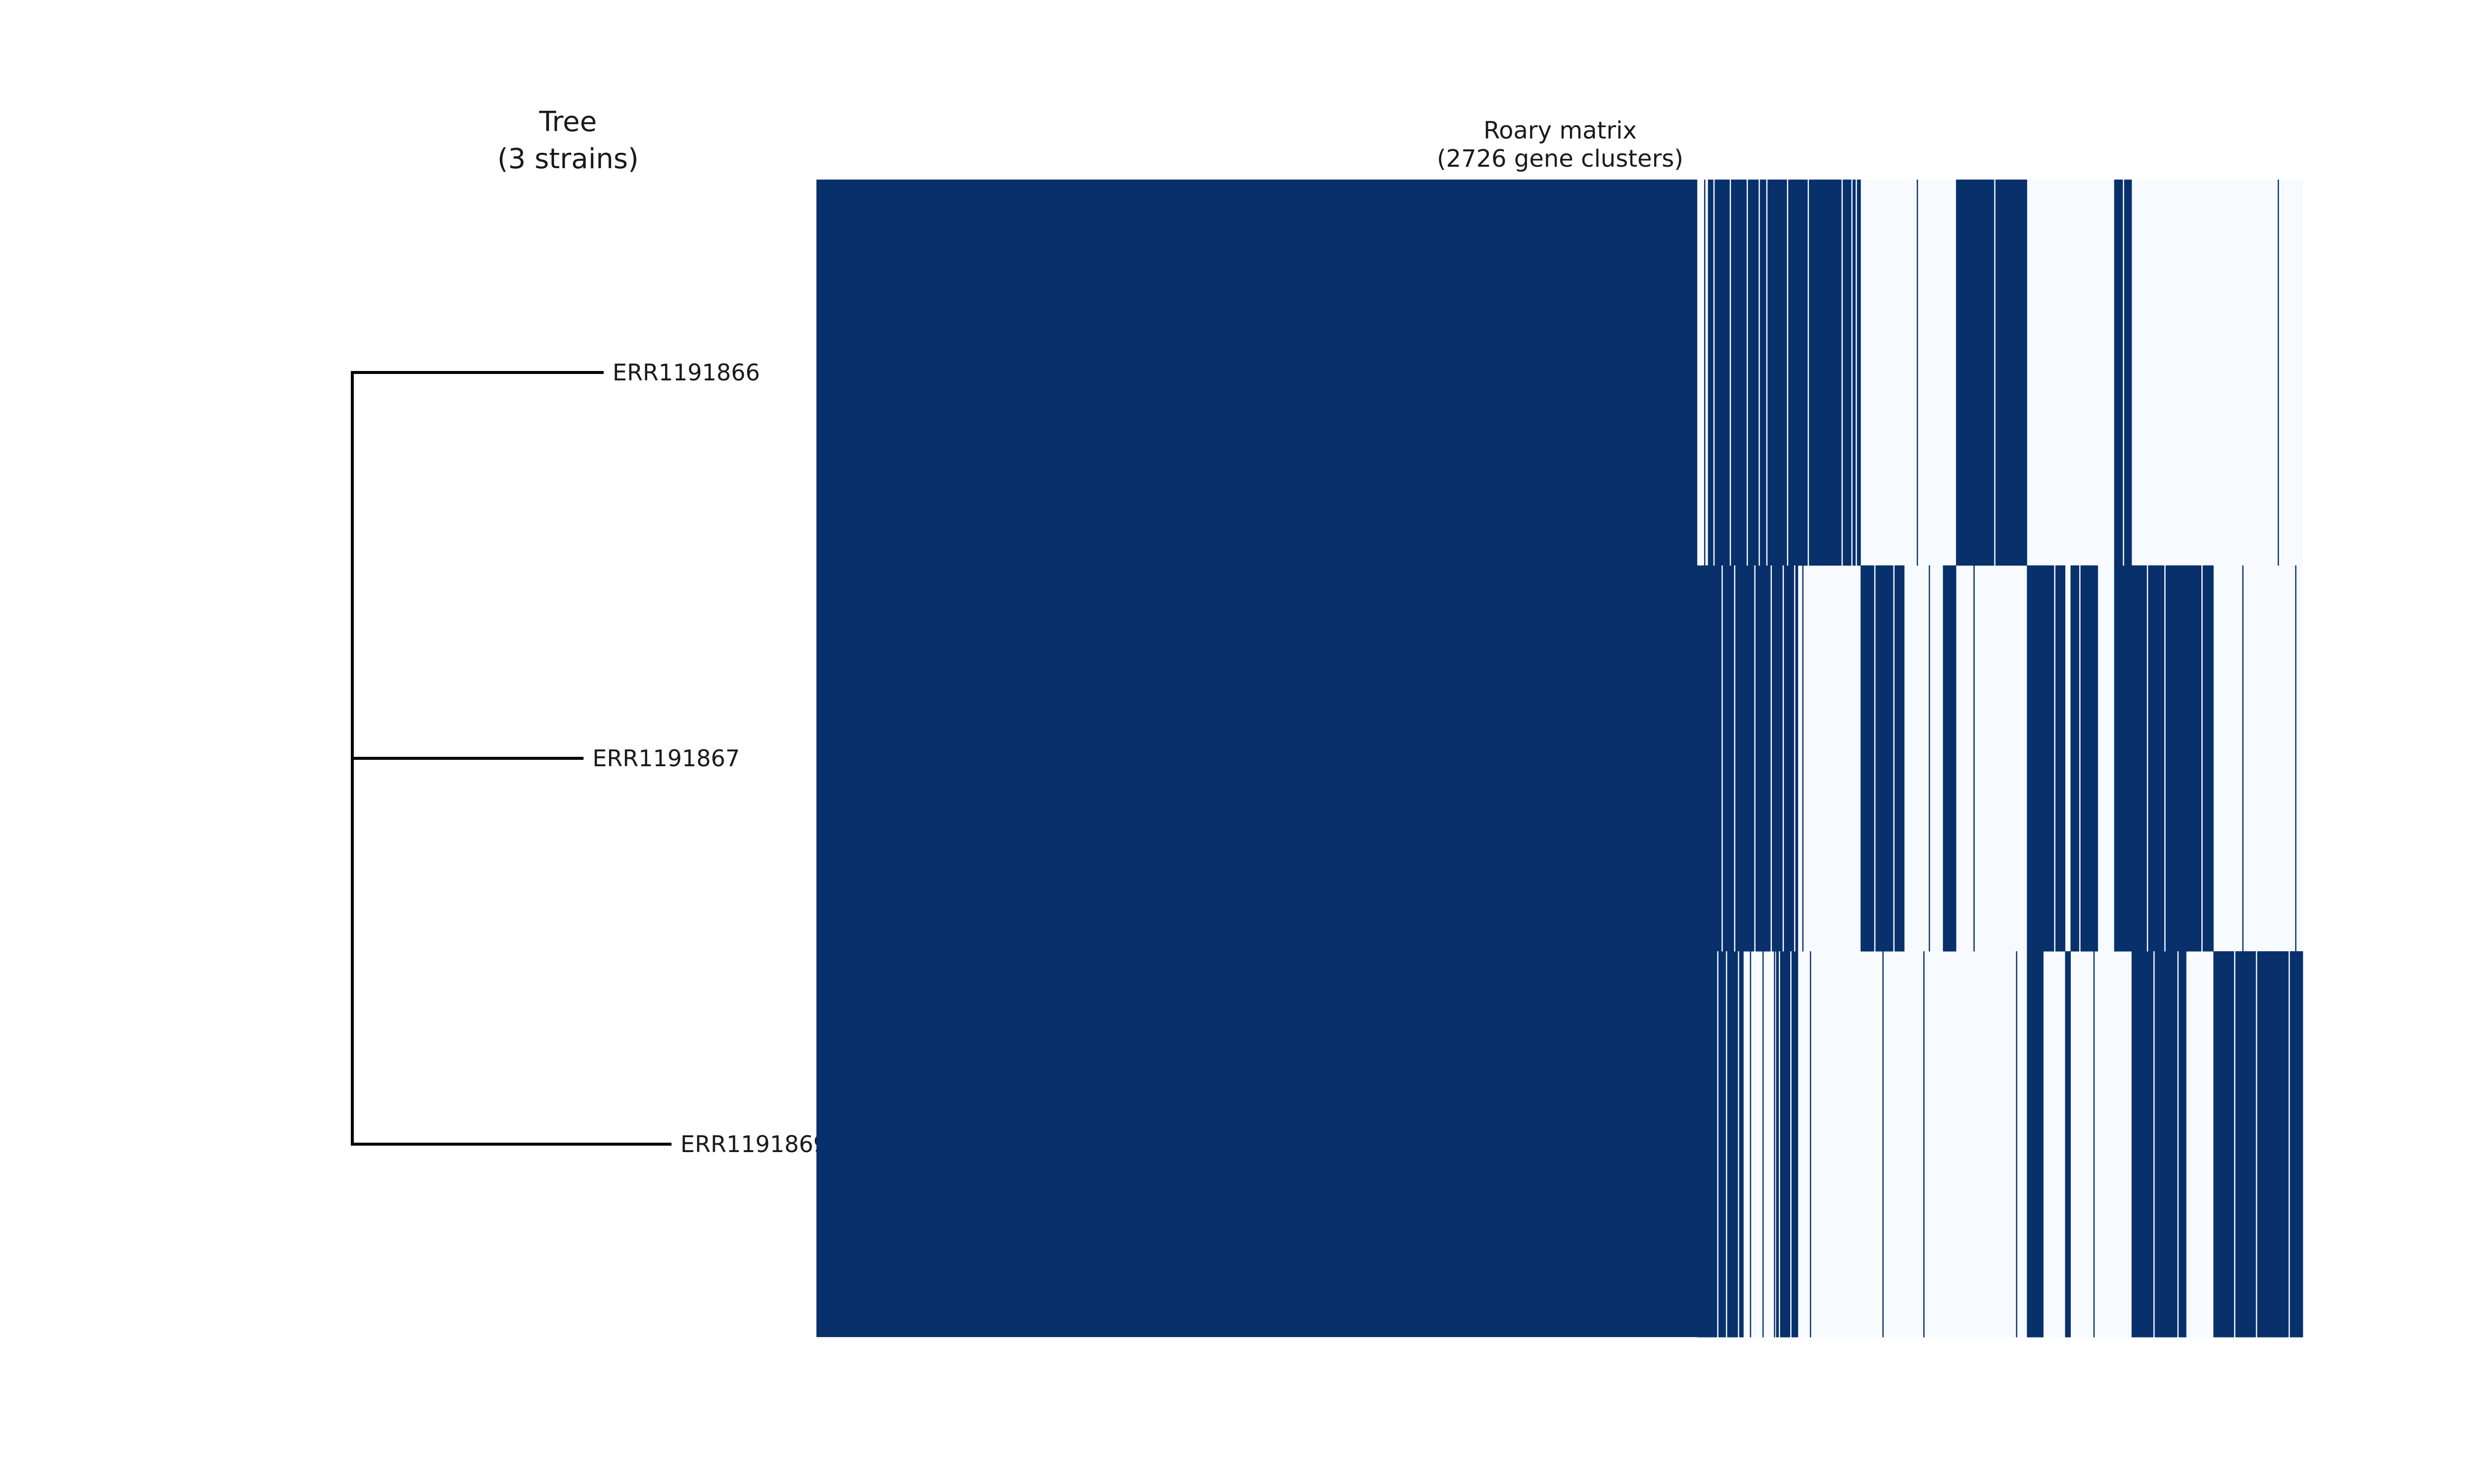 The image size is (2474, 1484). What do you see at coordinates (568, 122) in the screenshot?
I see `tree-title: Tree` at bounding box center [568, 122].